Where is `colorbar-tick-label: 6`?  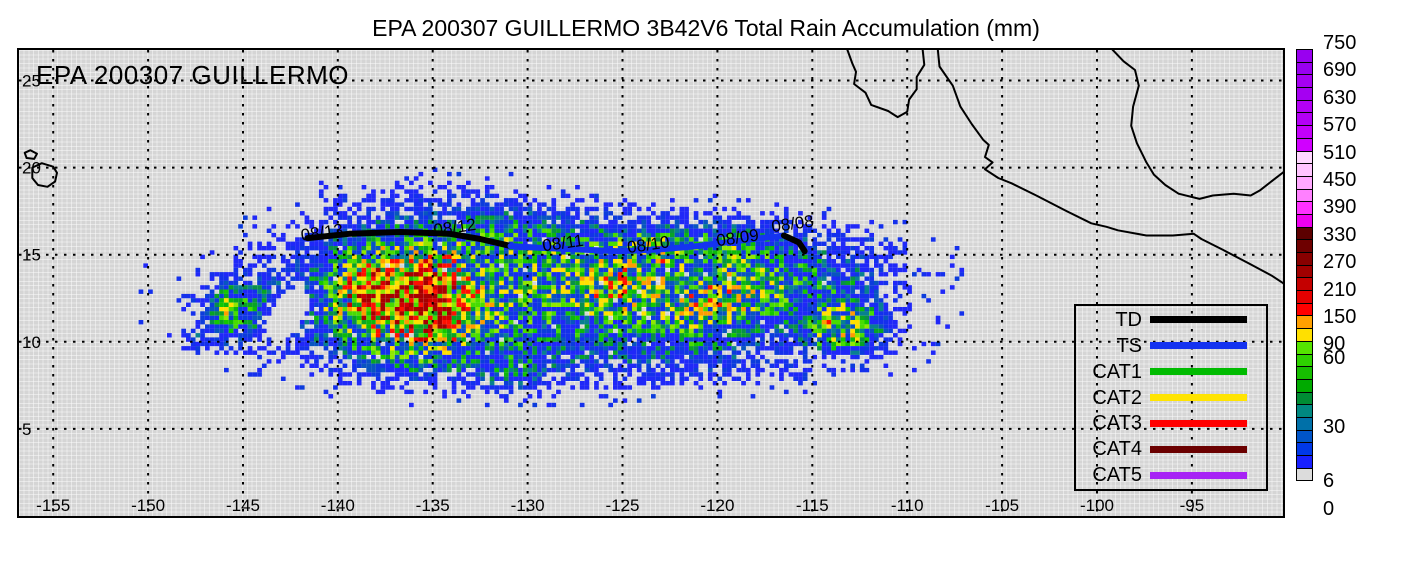
colorbar-tick-label: 6 is located at coordinates (1329, 481).